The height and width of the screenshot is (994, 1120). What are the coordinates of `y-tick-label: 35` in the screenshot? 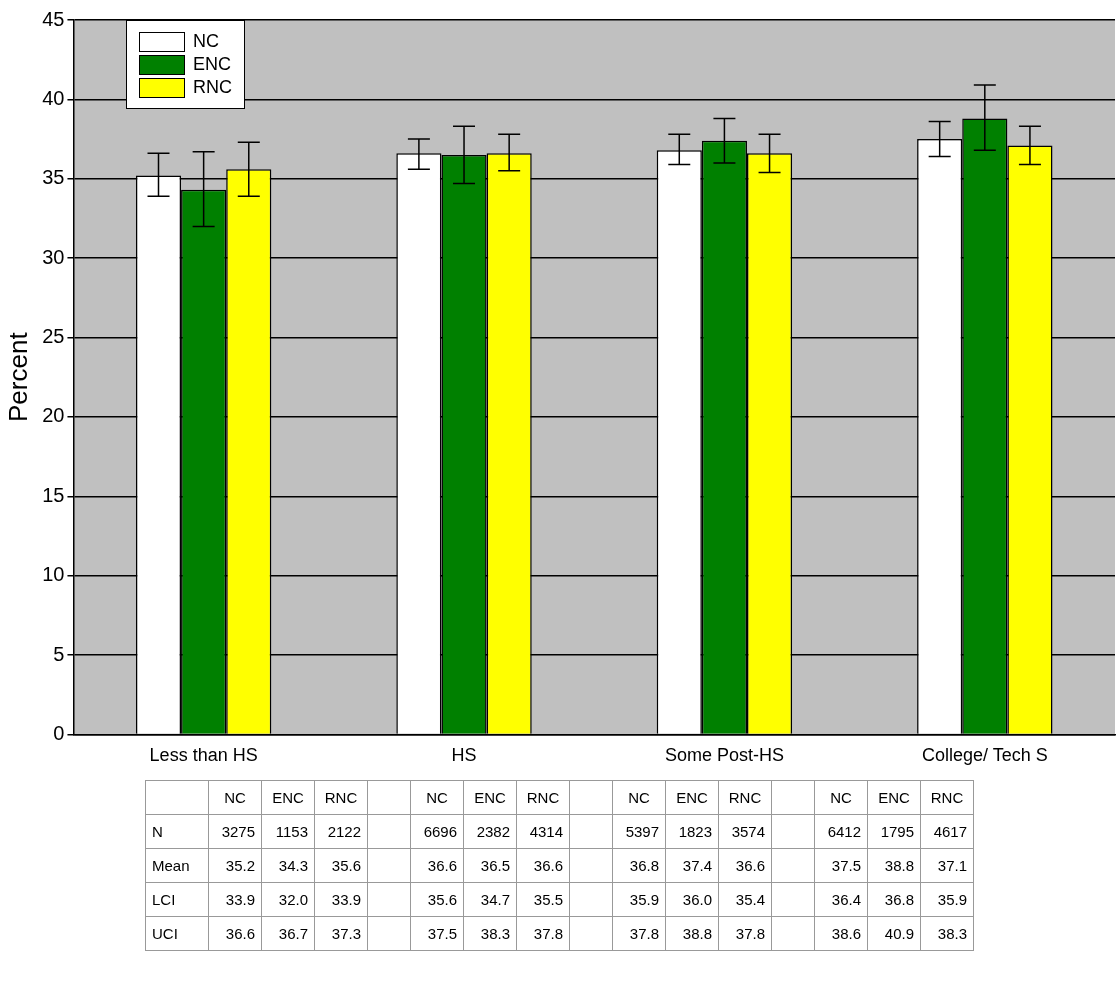 It's located at (53, 177).